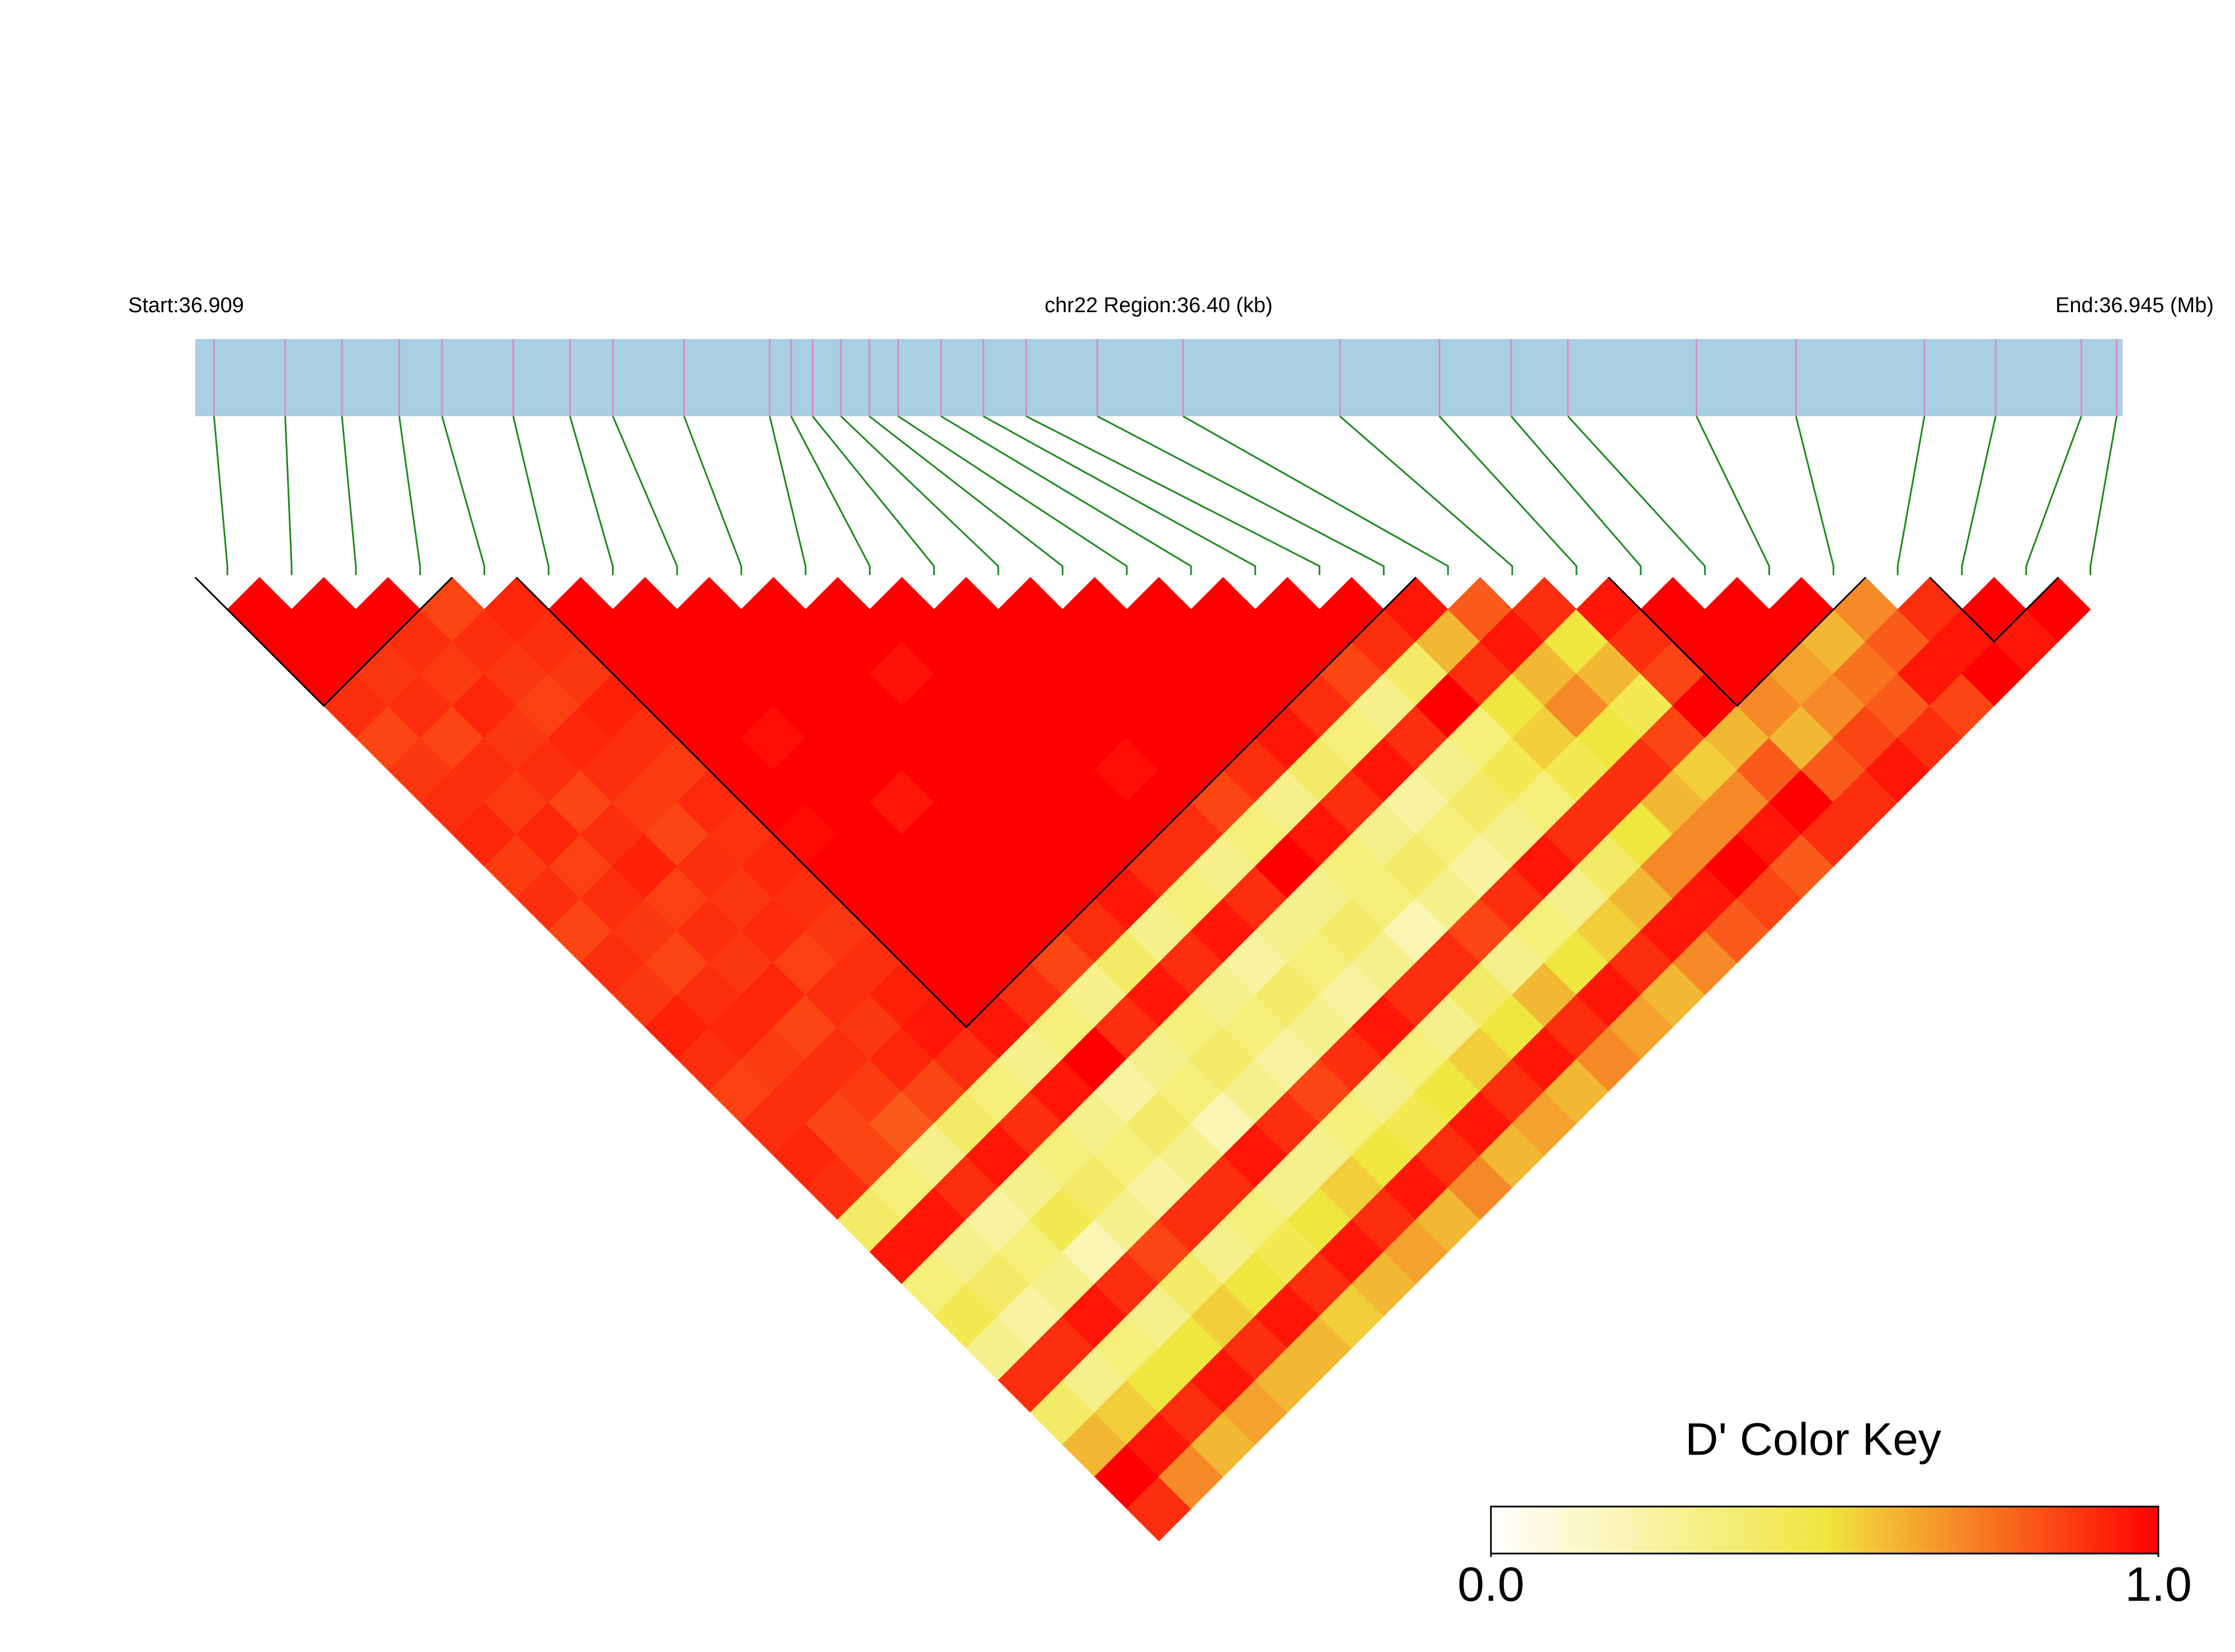 The width and height of the screenshot is (2235, 1652). What do you see at coordinates (2158, 1585) in the screenshot?
I see `key-tick-label: 1.0` at bounding box center [2158, 1585].